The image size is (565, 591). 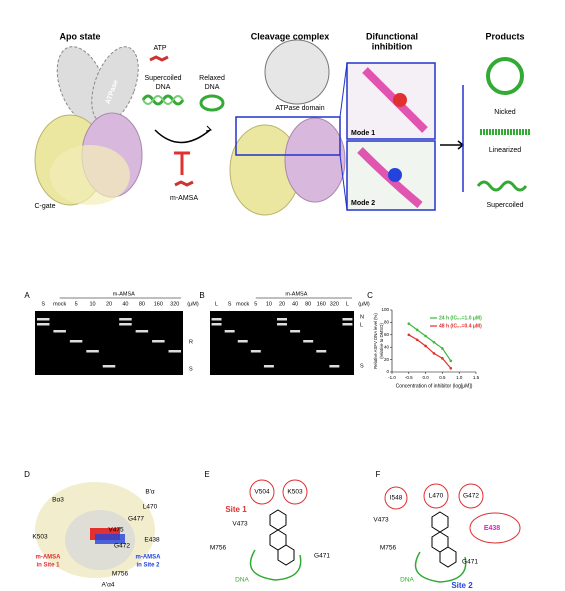 I want to click on residue-label: K503, so click(x=40, y=537).